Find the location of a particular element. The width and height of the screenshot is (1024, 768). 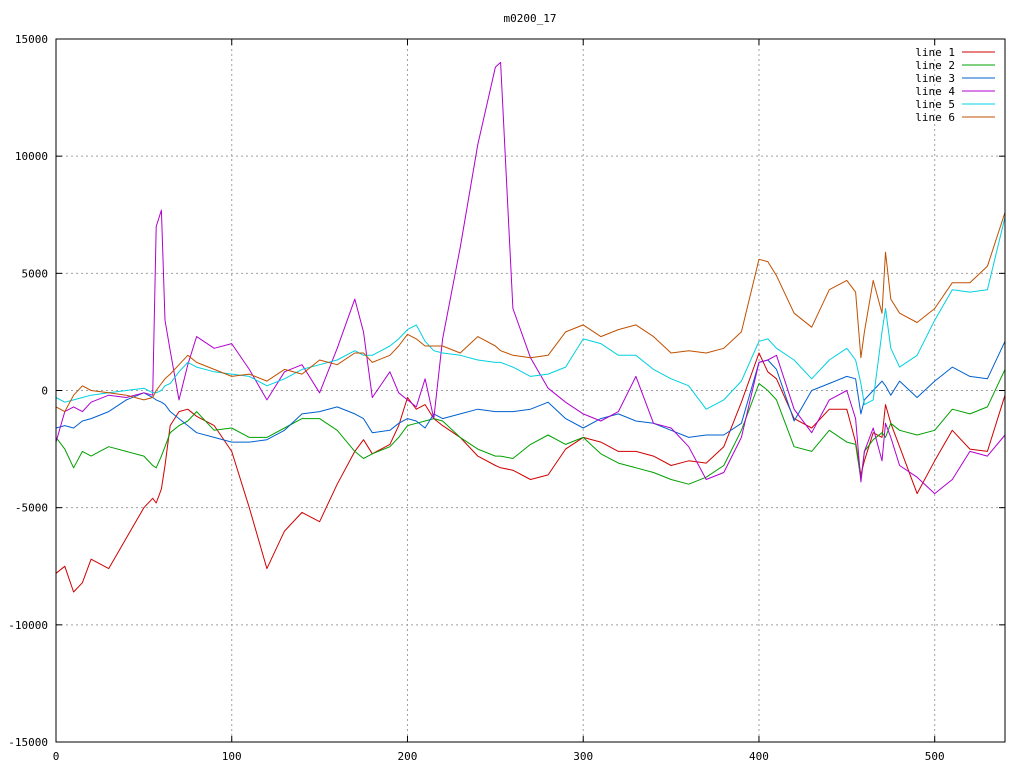

x-tick-label: 300 is located at coordinates (583, 756).